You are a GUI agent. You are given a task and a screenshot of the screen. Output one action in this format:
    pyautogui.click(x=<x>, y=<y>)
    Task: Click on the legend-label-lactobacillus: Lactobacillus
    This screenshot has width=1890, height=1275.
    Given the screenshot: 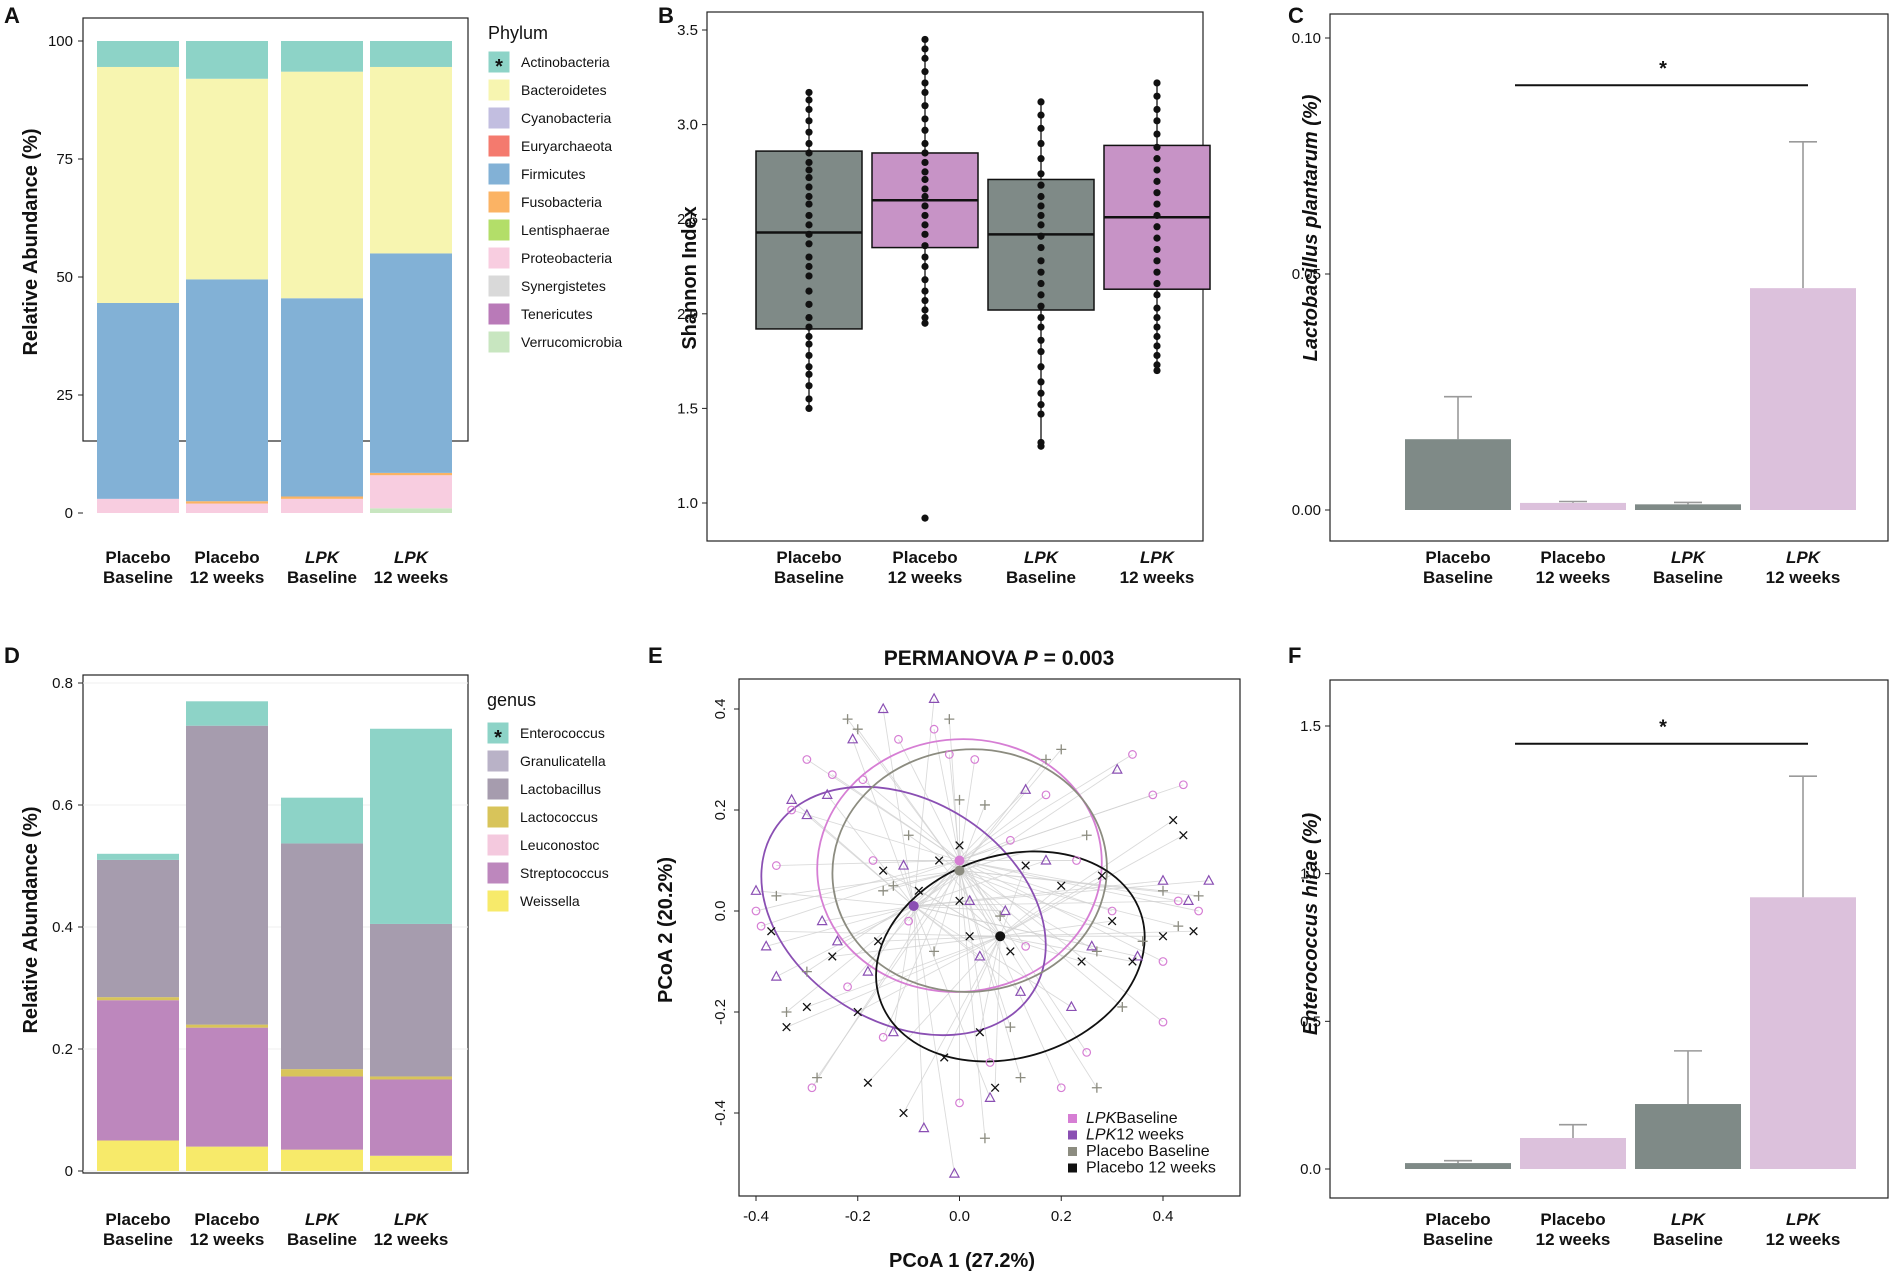 What is the action you would take?
    pyautogui.click(x=560, y=789)
    